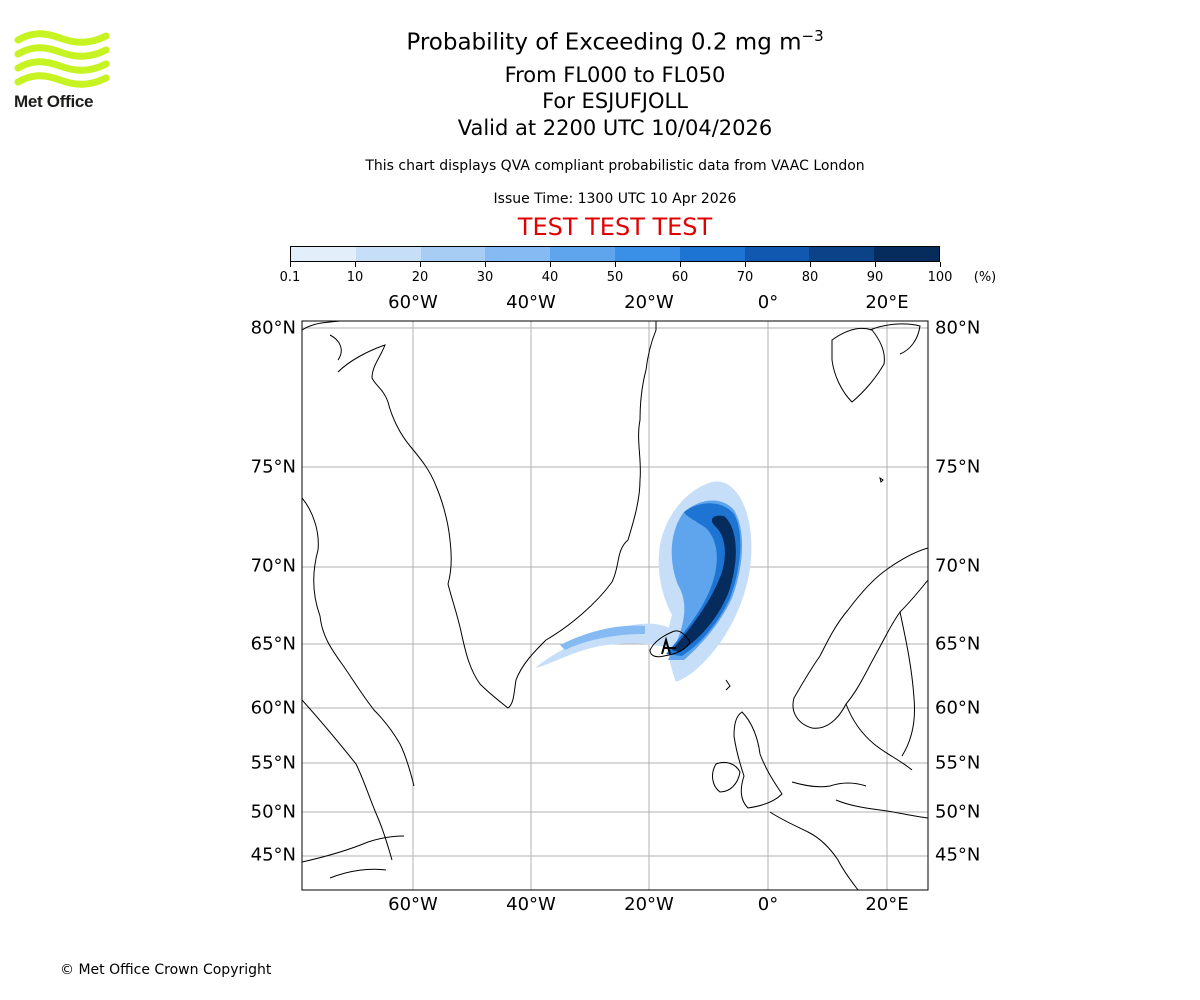 The height and width of the screenshot is (1000, 1200). What do you see at coordinates (958, 708) in the screenshot?
I see `lat-label-right-60n: 60°N` at bounding box center [958, 708].